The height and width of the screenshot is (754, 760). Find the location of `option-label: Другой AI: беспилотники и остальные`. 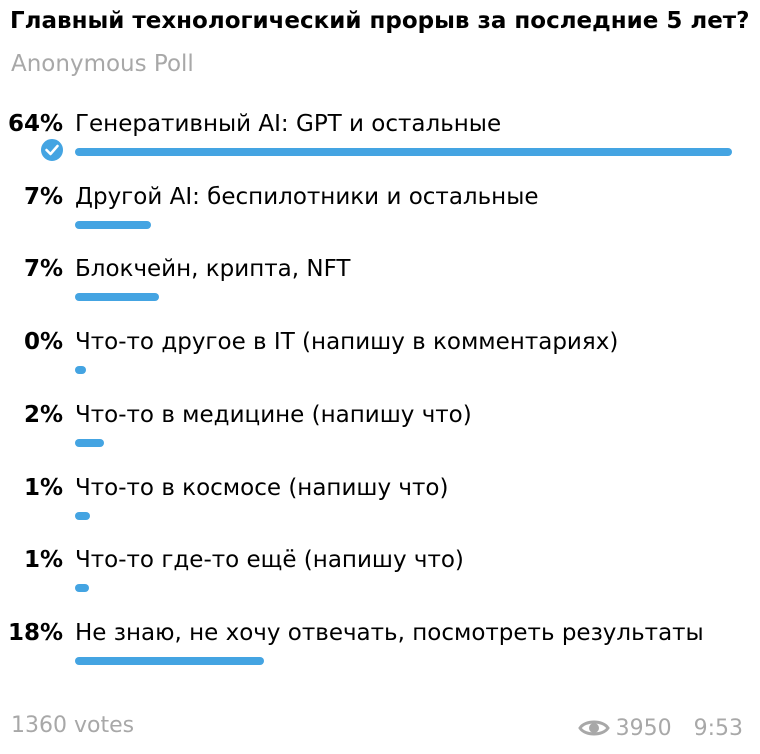

option-label: Другой AI: беспилотники и остальные is located at coordinates (307, 197).